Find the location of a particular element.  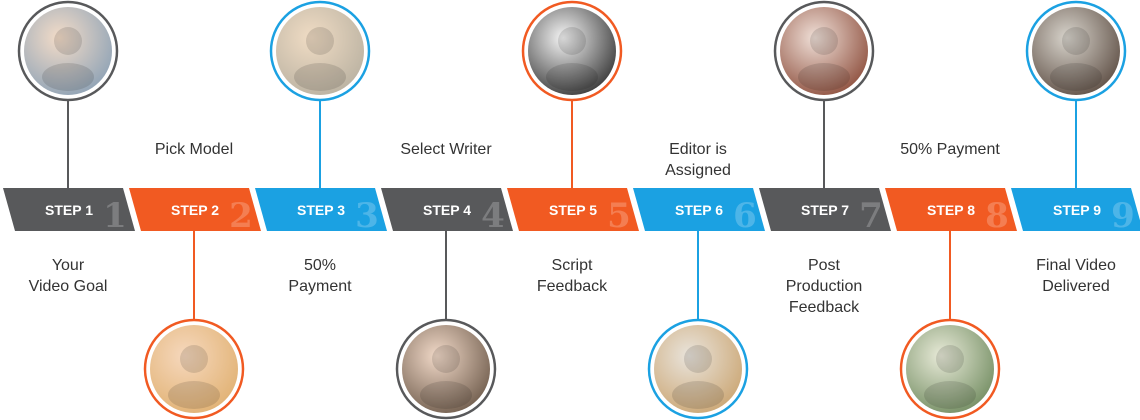

step-2-woman-model-photo is located at coordinates (194, 369).